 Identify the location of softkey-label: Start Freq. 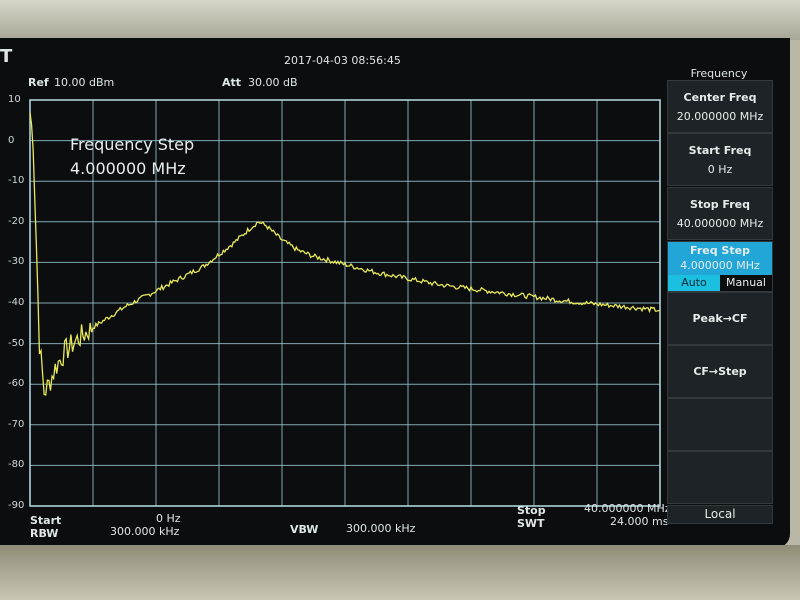
(720, 150).